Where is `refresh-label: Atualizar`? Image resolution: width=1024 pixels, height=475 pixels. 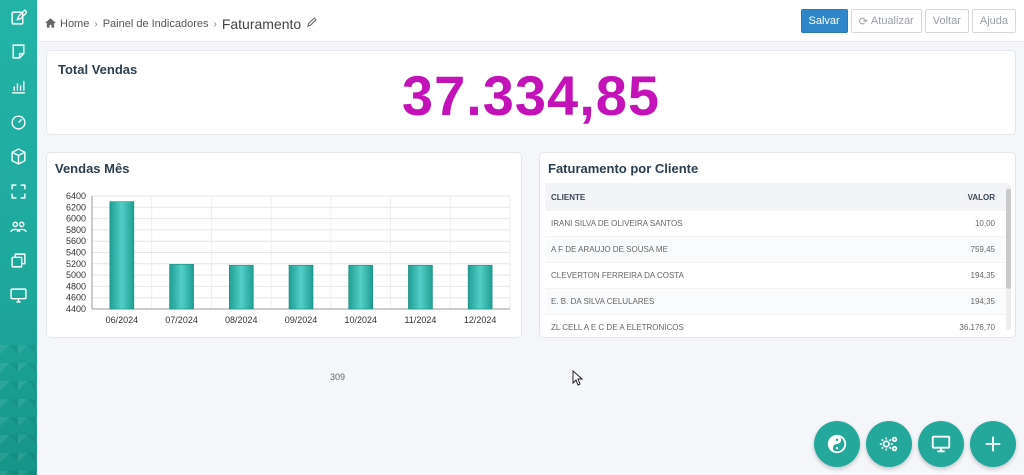
refresh-label: Atualizar is located at coordinates (892, 21).